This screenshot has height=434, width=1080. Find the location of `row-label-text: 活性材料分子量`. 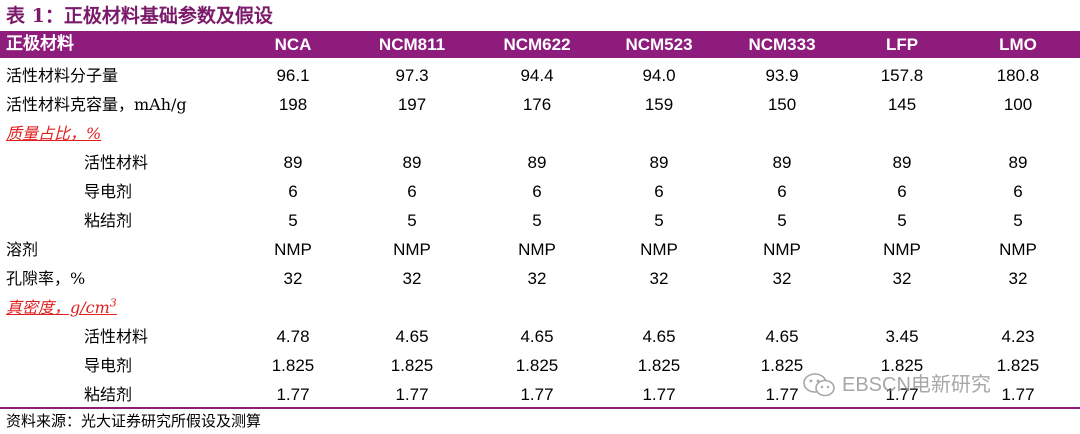

row-label-text: 活性材料分子量 is located at coordinates (62, 75).